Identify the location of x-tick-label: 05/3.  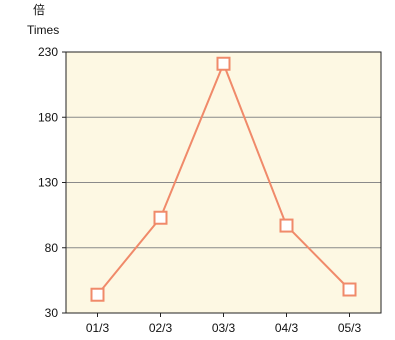
(350, 328).